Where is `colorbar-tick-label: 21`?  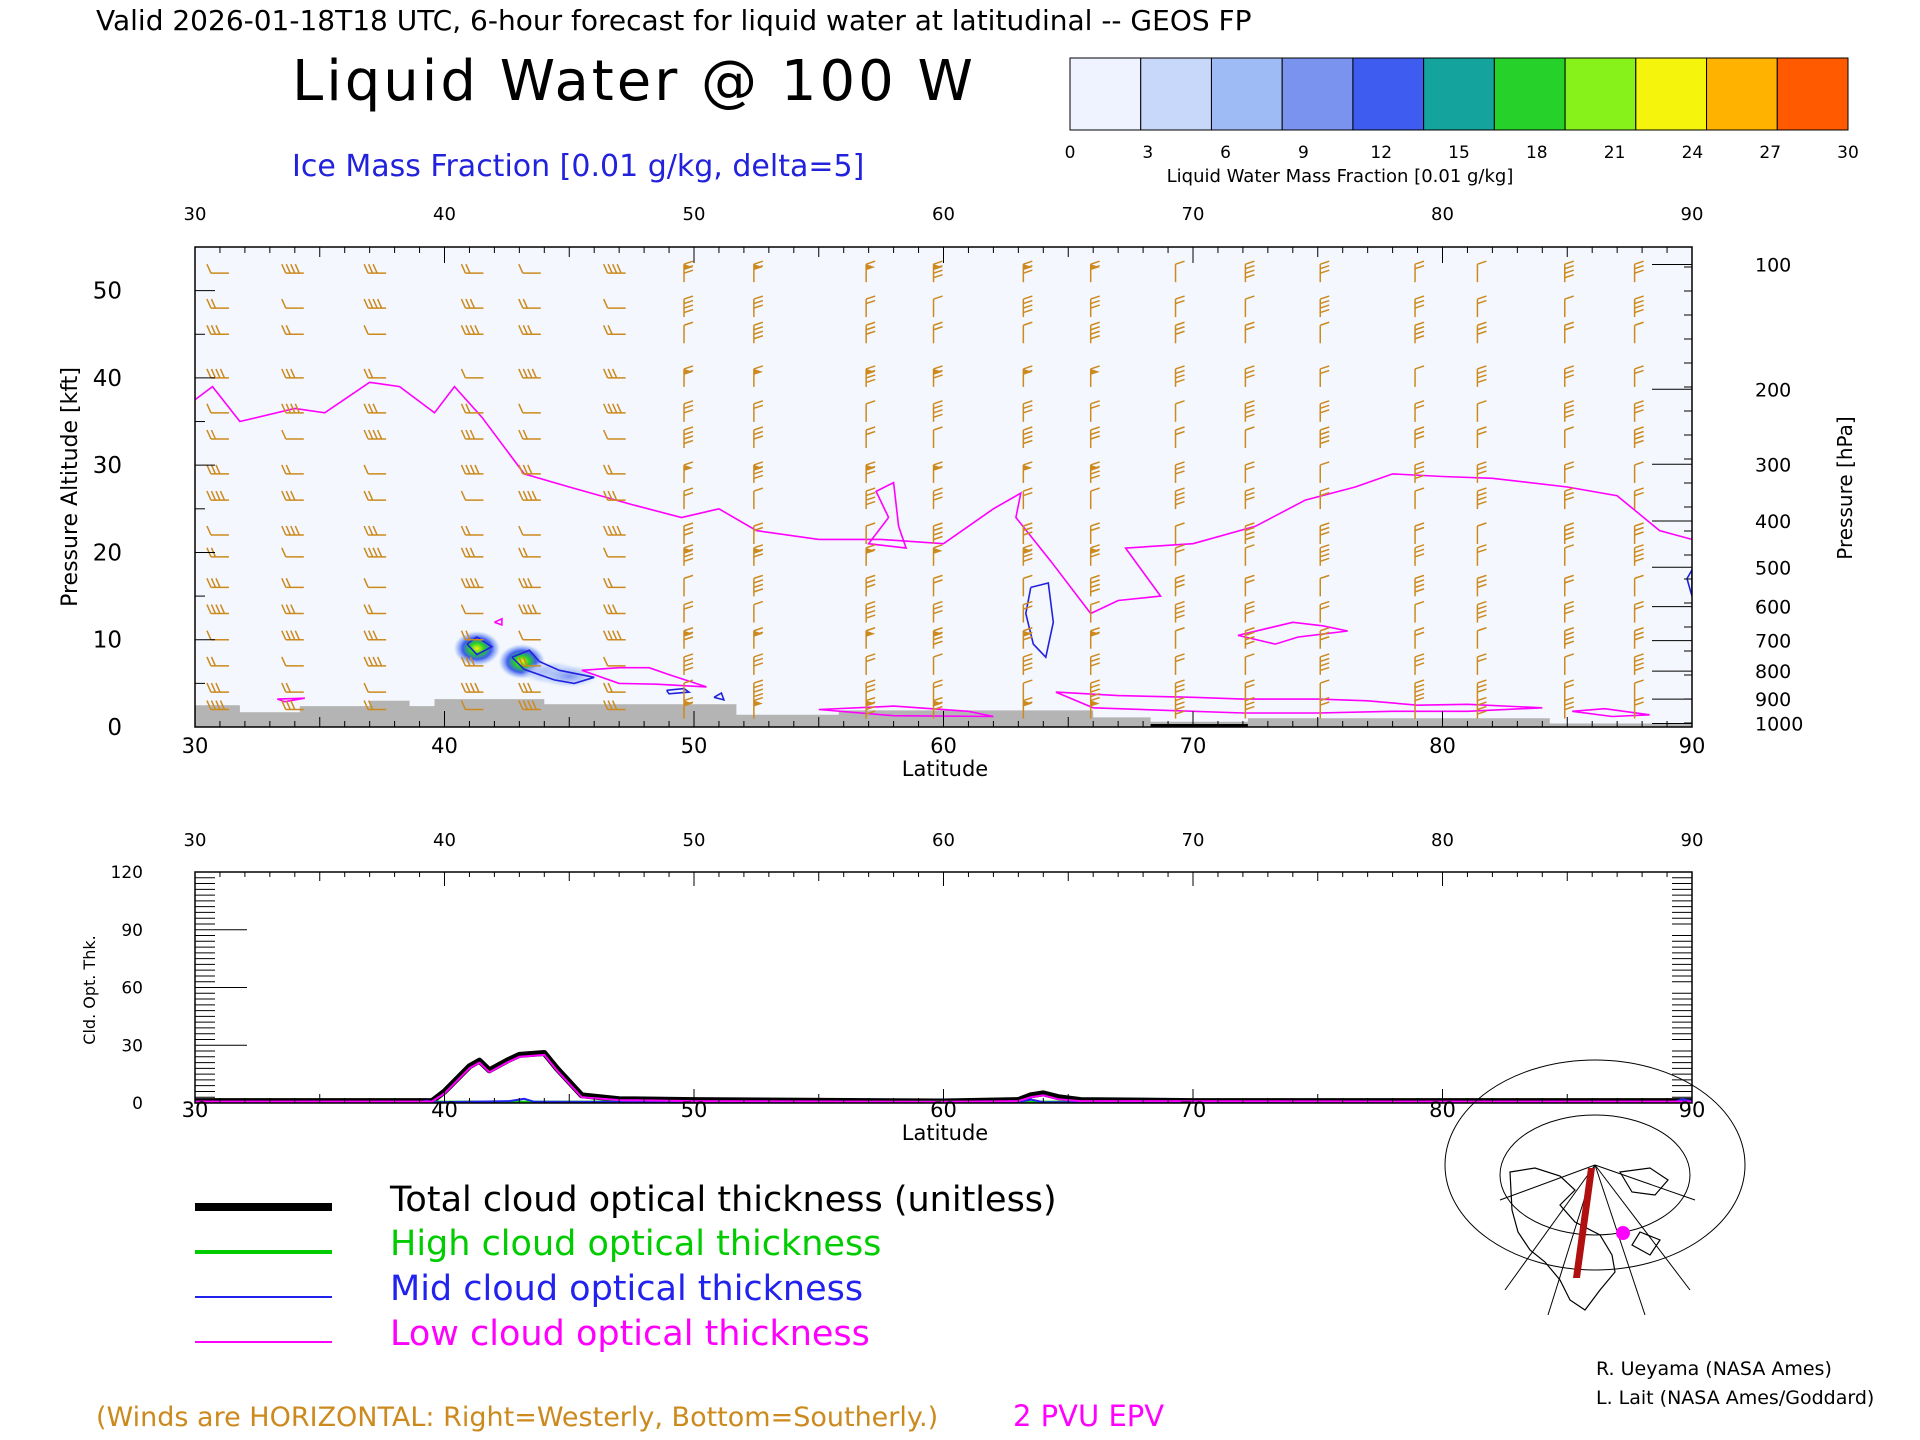 colorbar-tick-label: 21 is located at coordinates (1615, 153).